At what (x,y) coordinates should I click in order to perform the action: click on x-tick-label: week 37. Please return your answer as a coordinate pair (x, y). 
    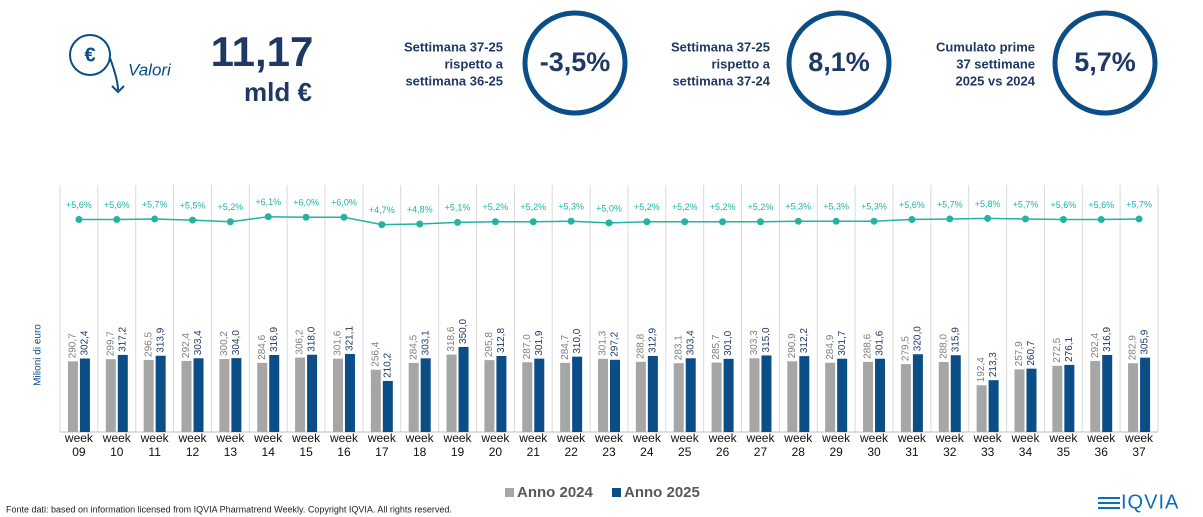
    Looking at the image, I should click on (1139, 445).